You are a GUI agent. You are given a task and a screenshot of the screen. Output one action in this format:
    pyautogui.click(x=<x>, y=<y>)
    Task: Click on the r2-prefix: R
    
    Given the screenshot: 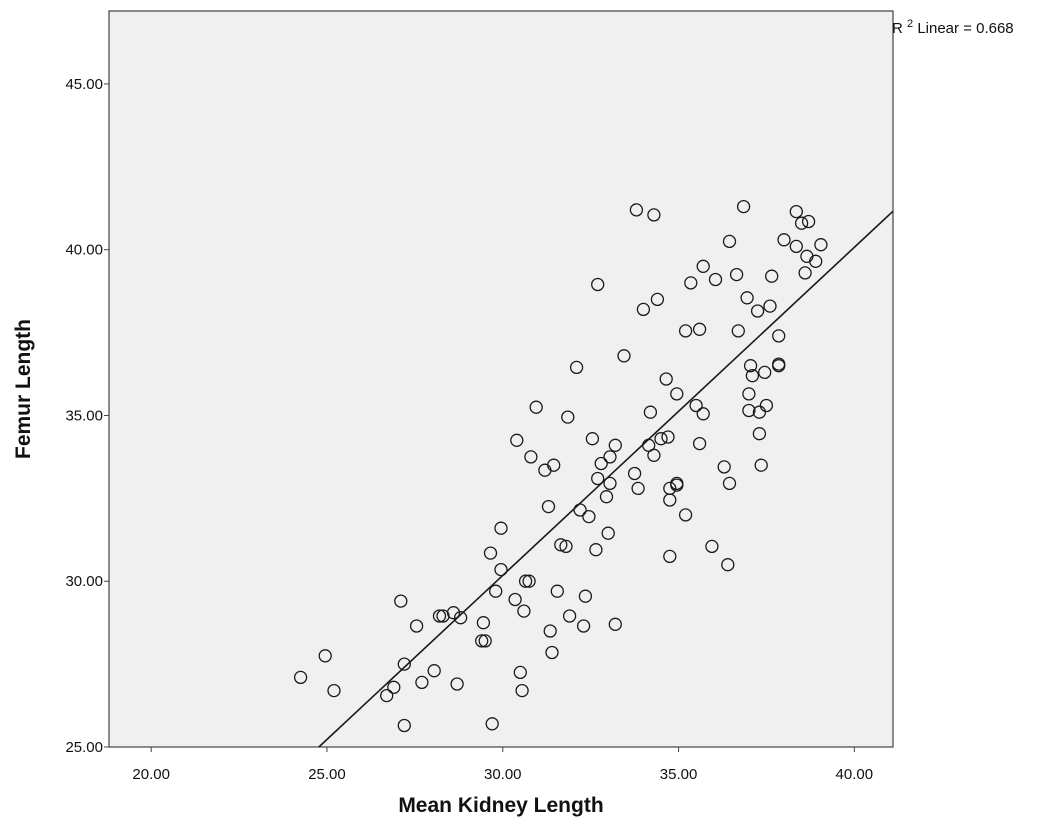 What is the action you would take?
    pyautogui.click(x=897, y=28)
    